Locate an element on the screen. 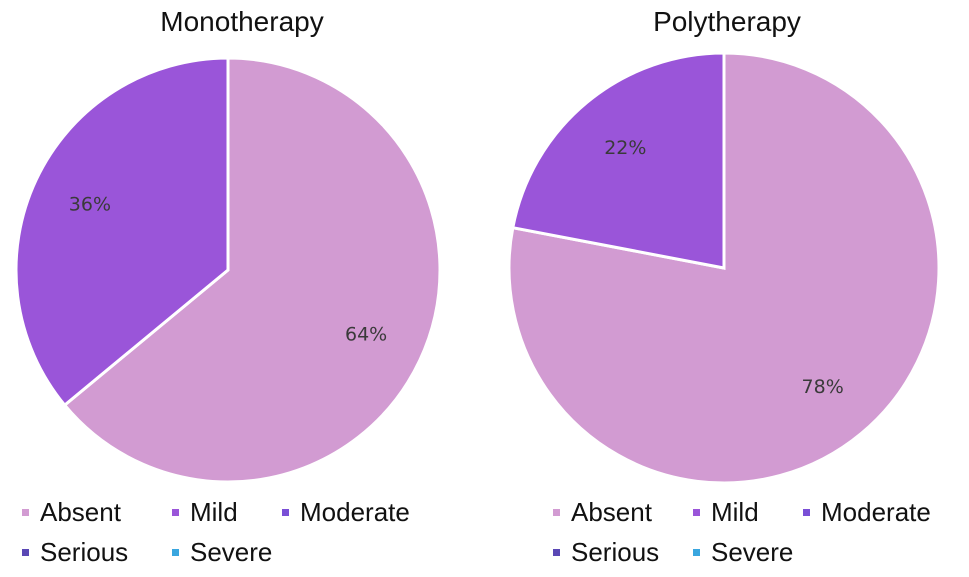 The image size is (969, 577). slice-label-mild: 36% is located at coordinates (90, 205).